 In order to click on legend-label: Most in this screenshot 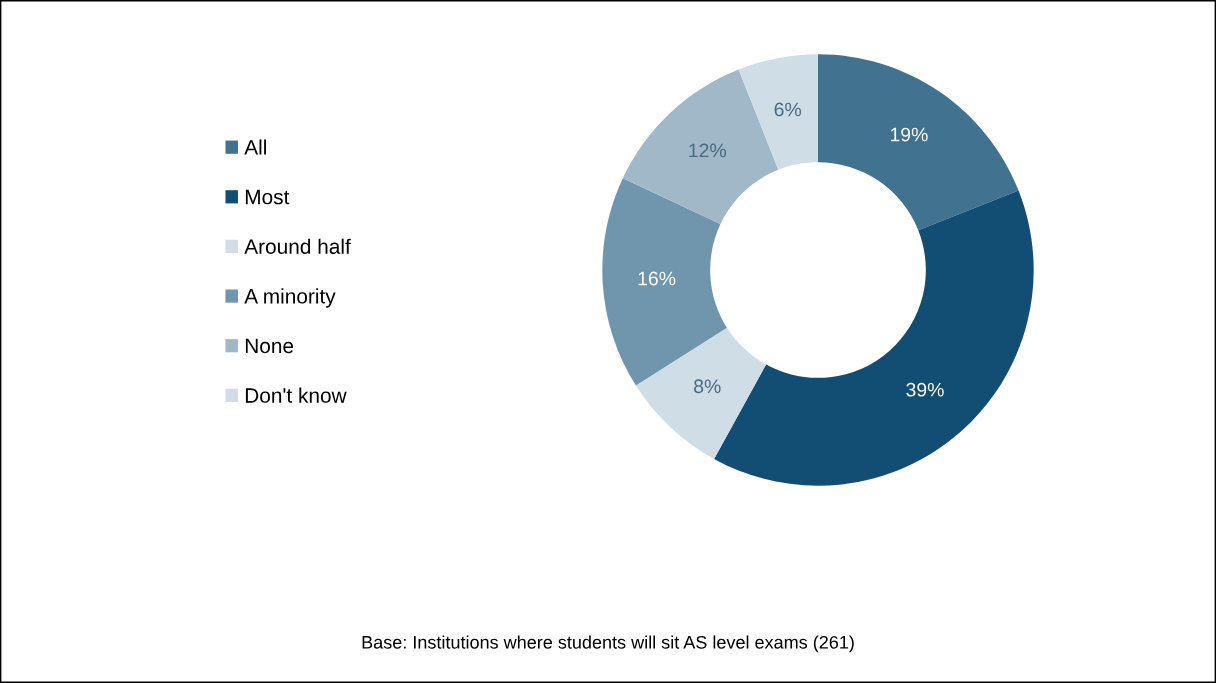, I will do `click(267, 197)`.